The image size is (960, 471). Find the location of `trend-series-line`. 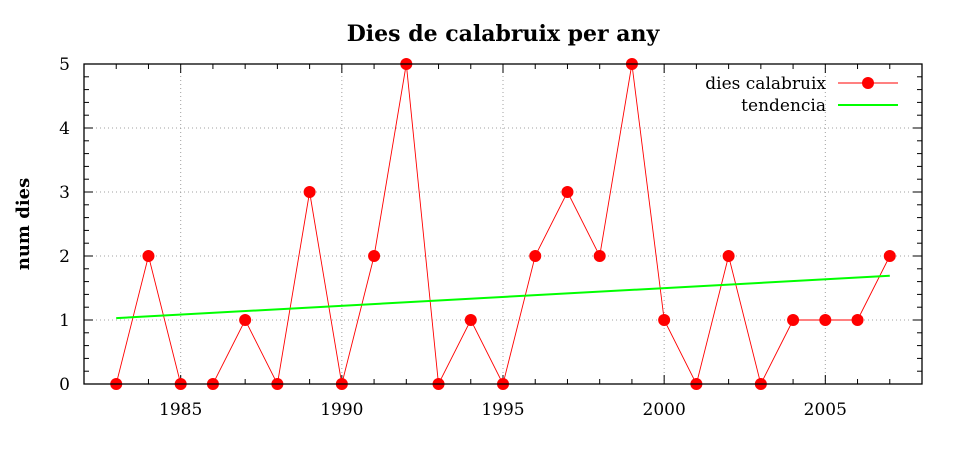

trend-series-line is located at coordinates (503, 297).